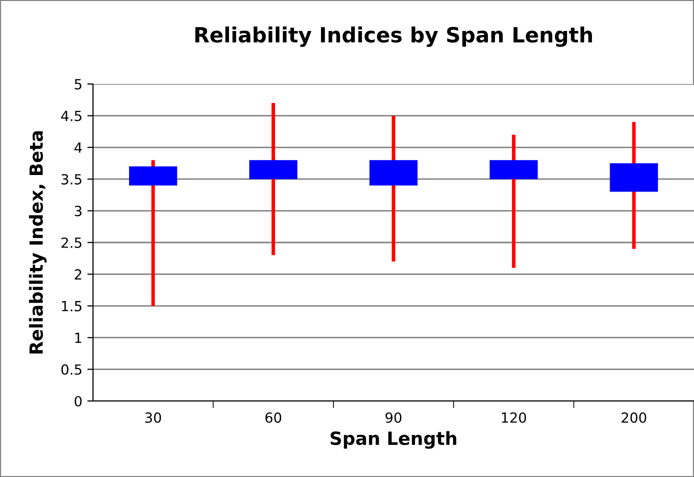  What do you see at coordinates (78, 147) in the screenshot?
I see `y-tick-label: 4` at bounding box center [78, 147].